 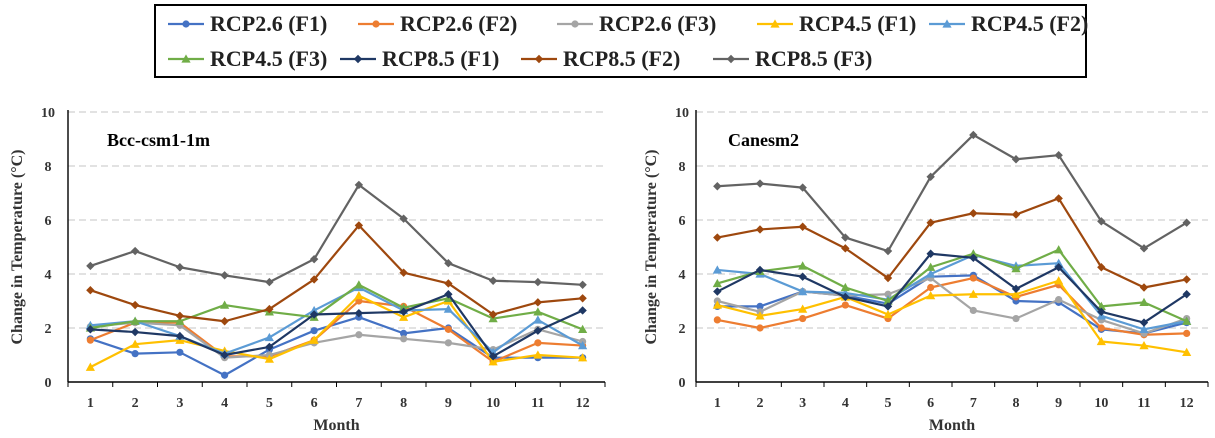 What do you see at coordinates (179, 403) in the screenshot?
I see `x-tick-label: 3` at bounding box center [179, 403].